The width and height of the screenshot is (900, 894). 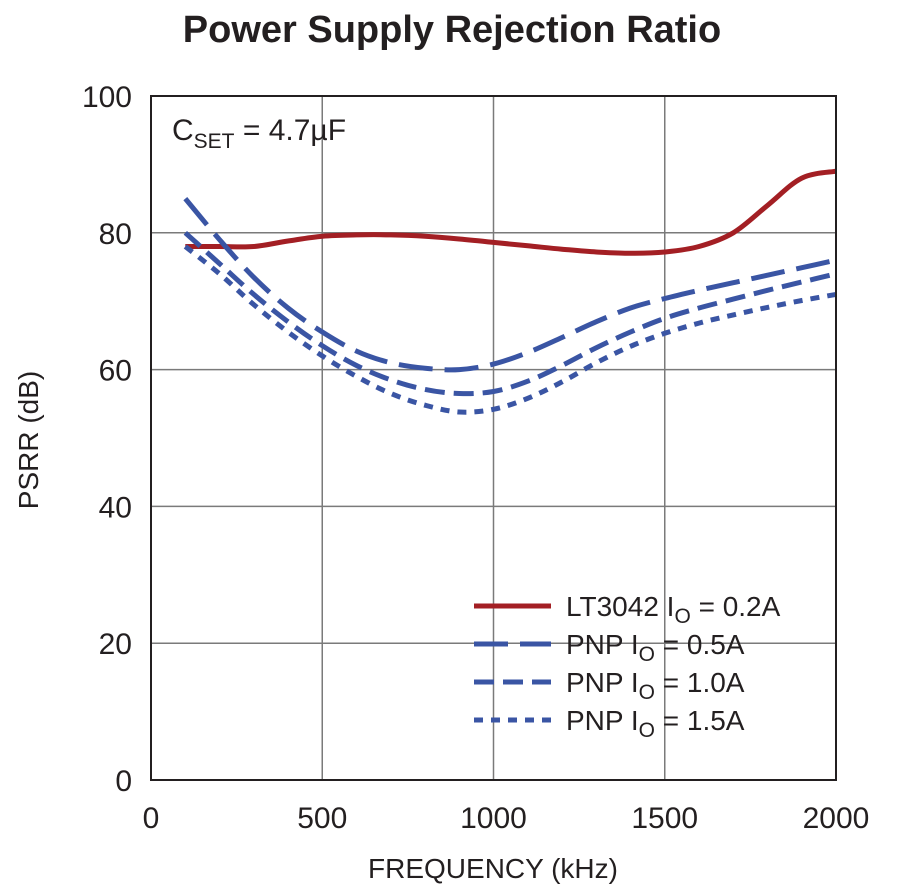 I want to click on cset-annotation: CSET = 4.7µF, so click(x=259, y=133).